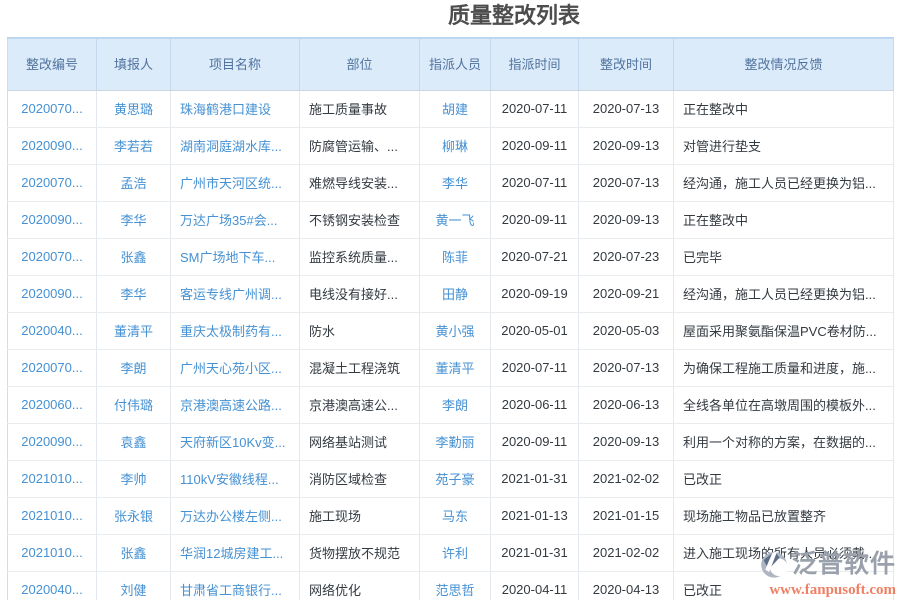 This screenshot has height=600, width=900. What do you see at coordinates (359, 479) in the screenshot?
I see `part-cell: 消防区域检查` at bounding box center [359, 479].